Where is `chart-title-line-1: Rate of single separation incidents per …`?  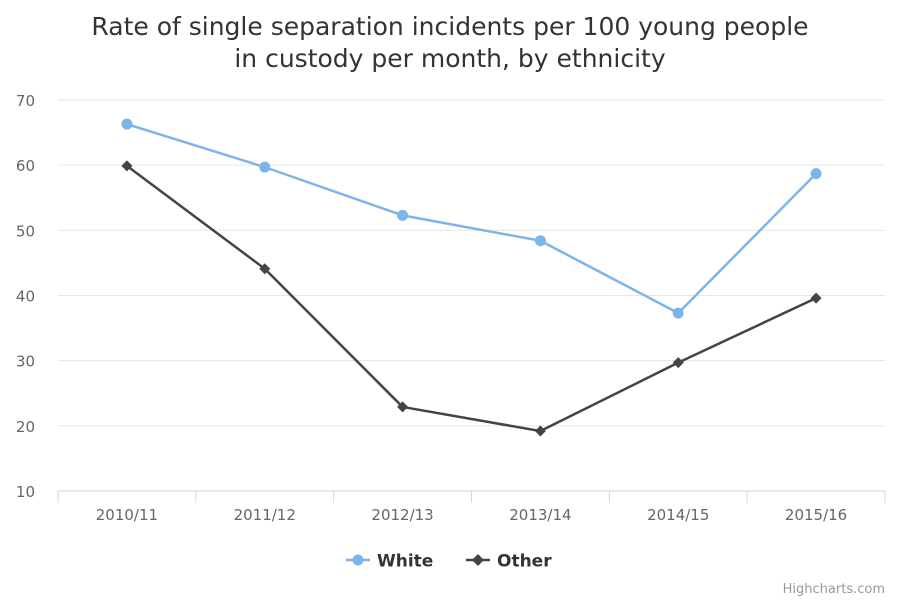 chart-title-line-1: Rate of single separation incidents per … is located at coordinates (449, 26).